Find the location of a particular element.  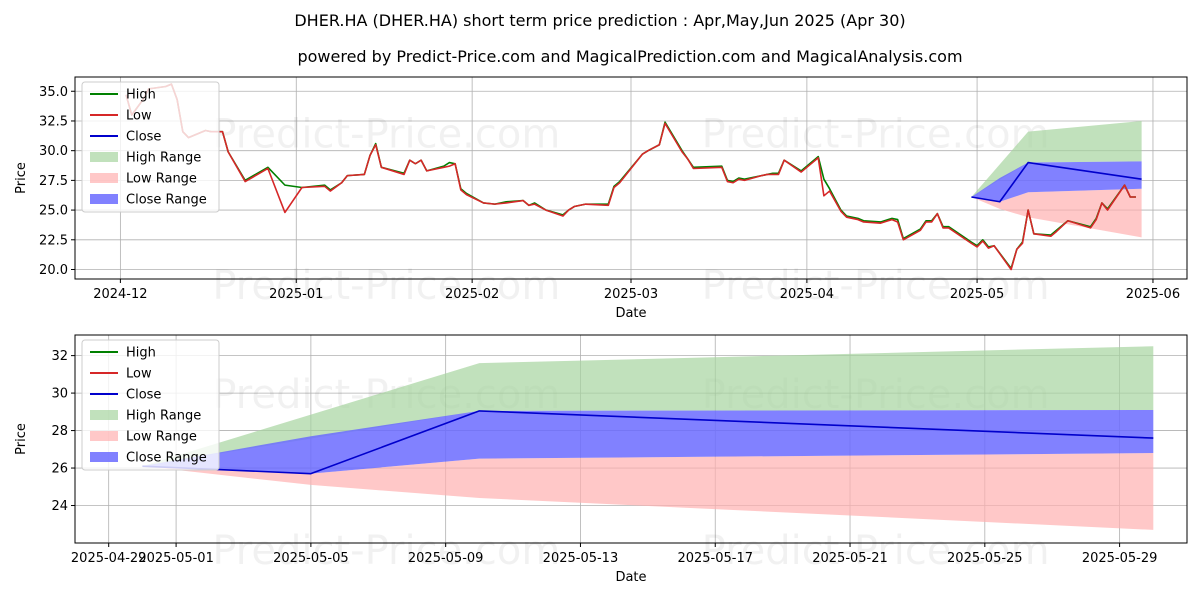

x-tick-label: 2025-05-17 is located at coordinates (715, 558).